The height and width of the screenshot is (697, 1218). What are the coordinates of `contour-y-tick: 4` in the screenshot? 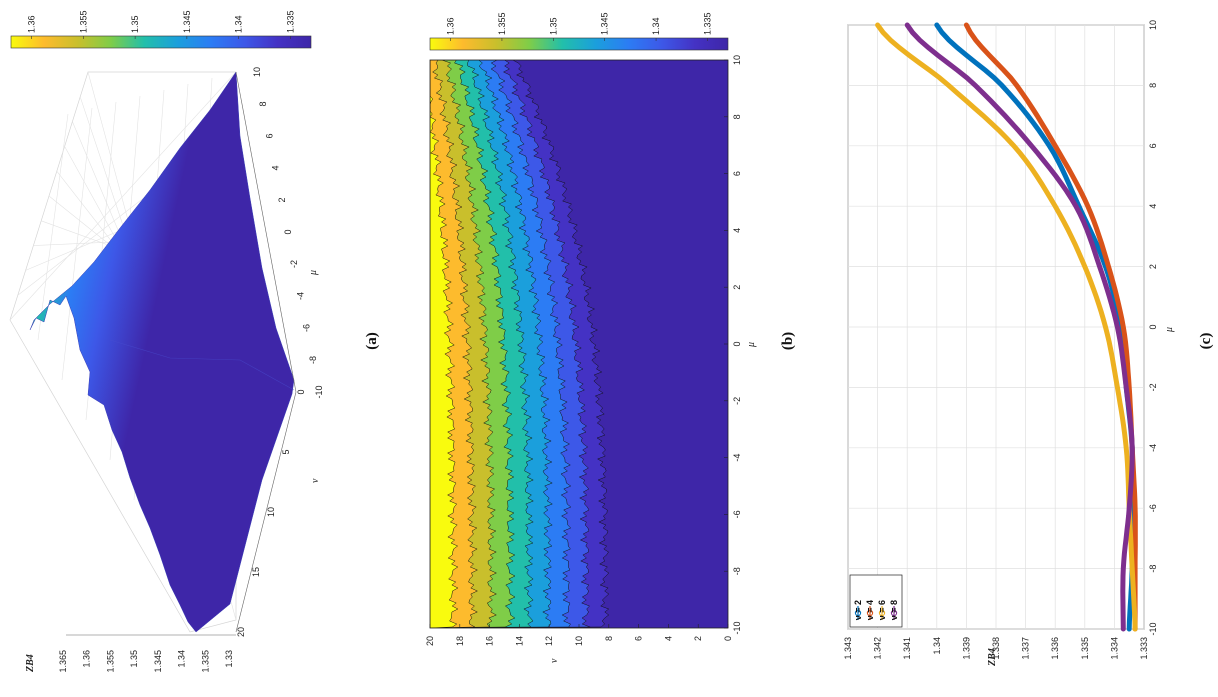 It's located at (668, 638).